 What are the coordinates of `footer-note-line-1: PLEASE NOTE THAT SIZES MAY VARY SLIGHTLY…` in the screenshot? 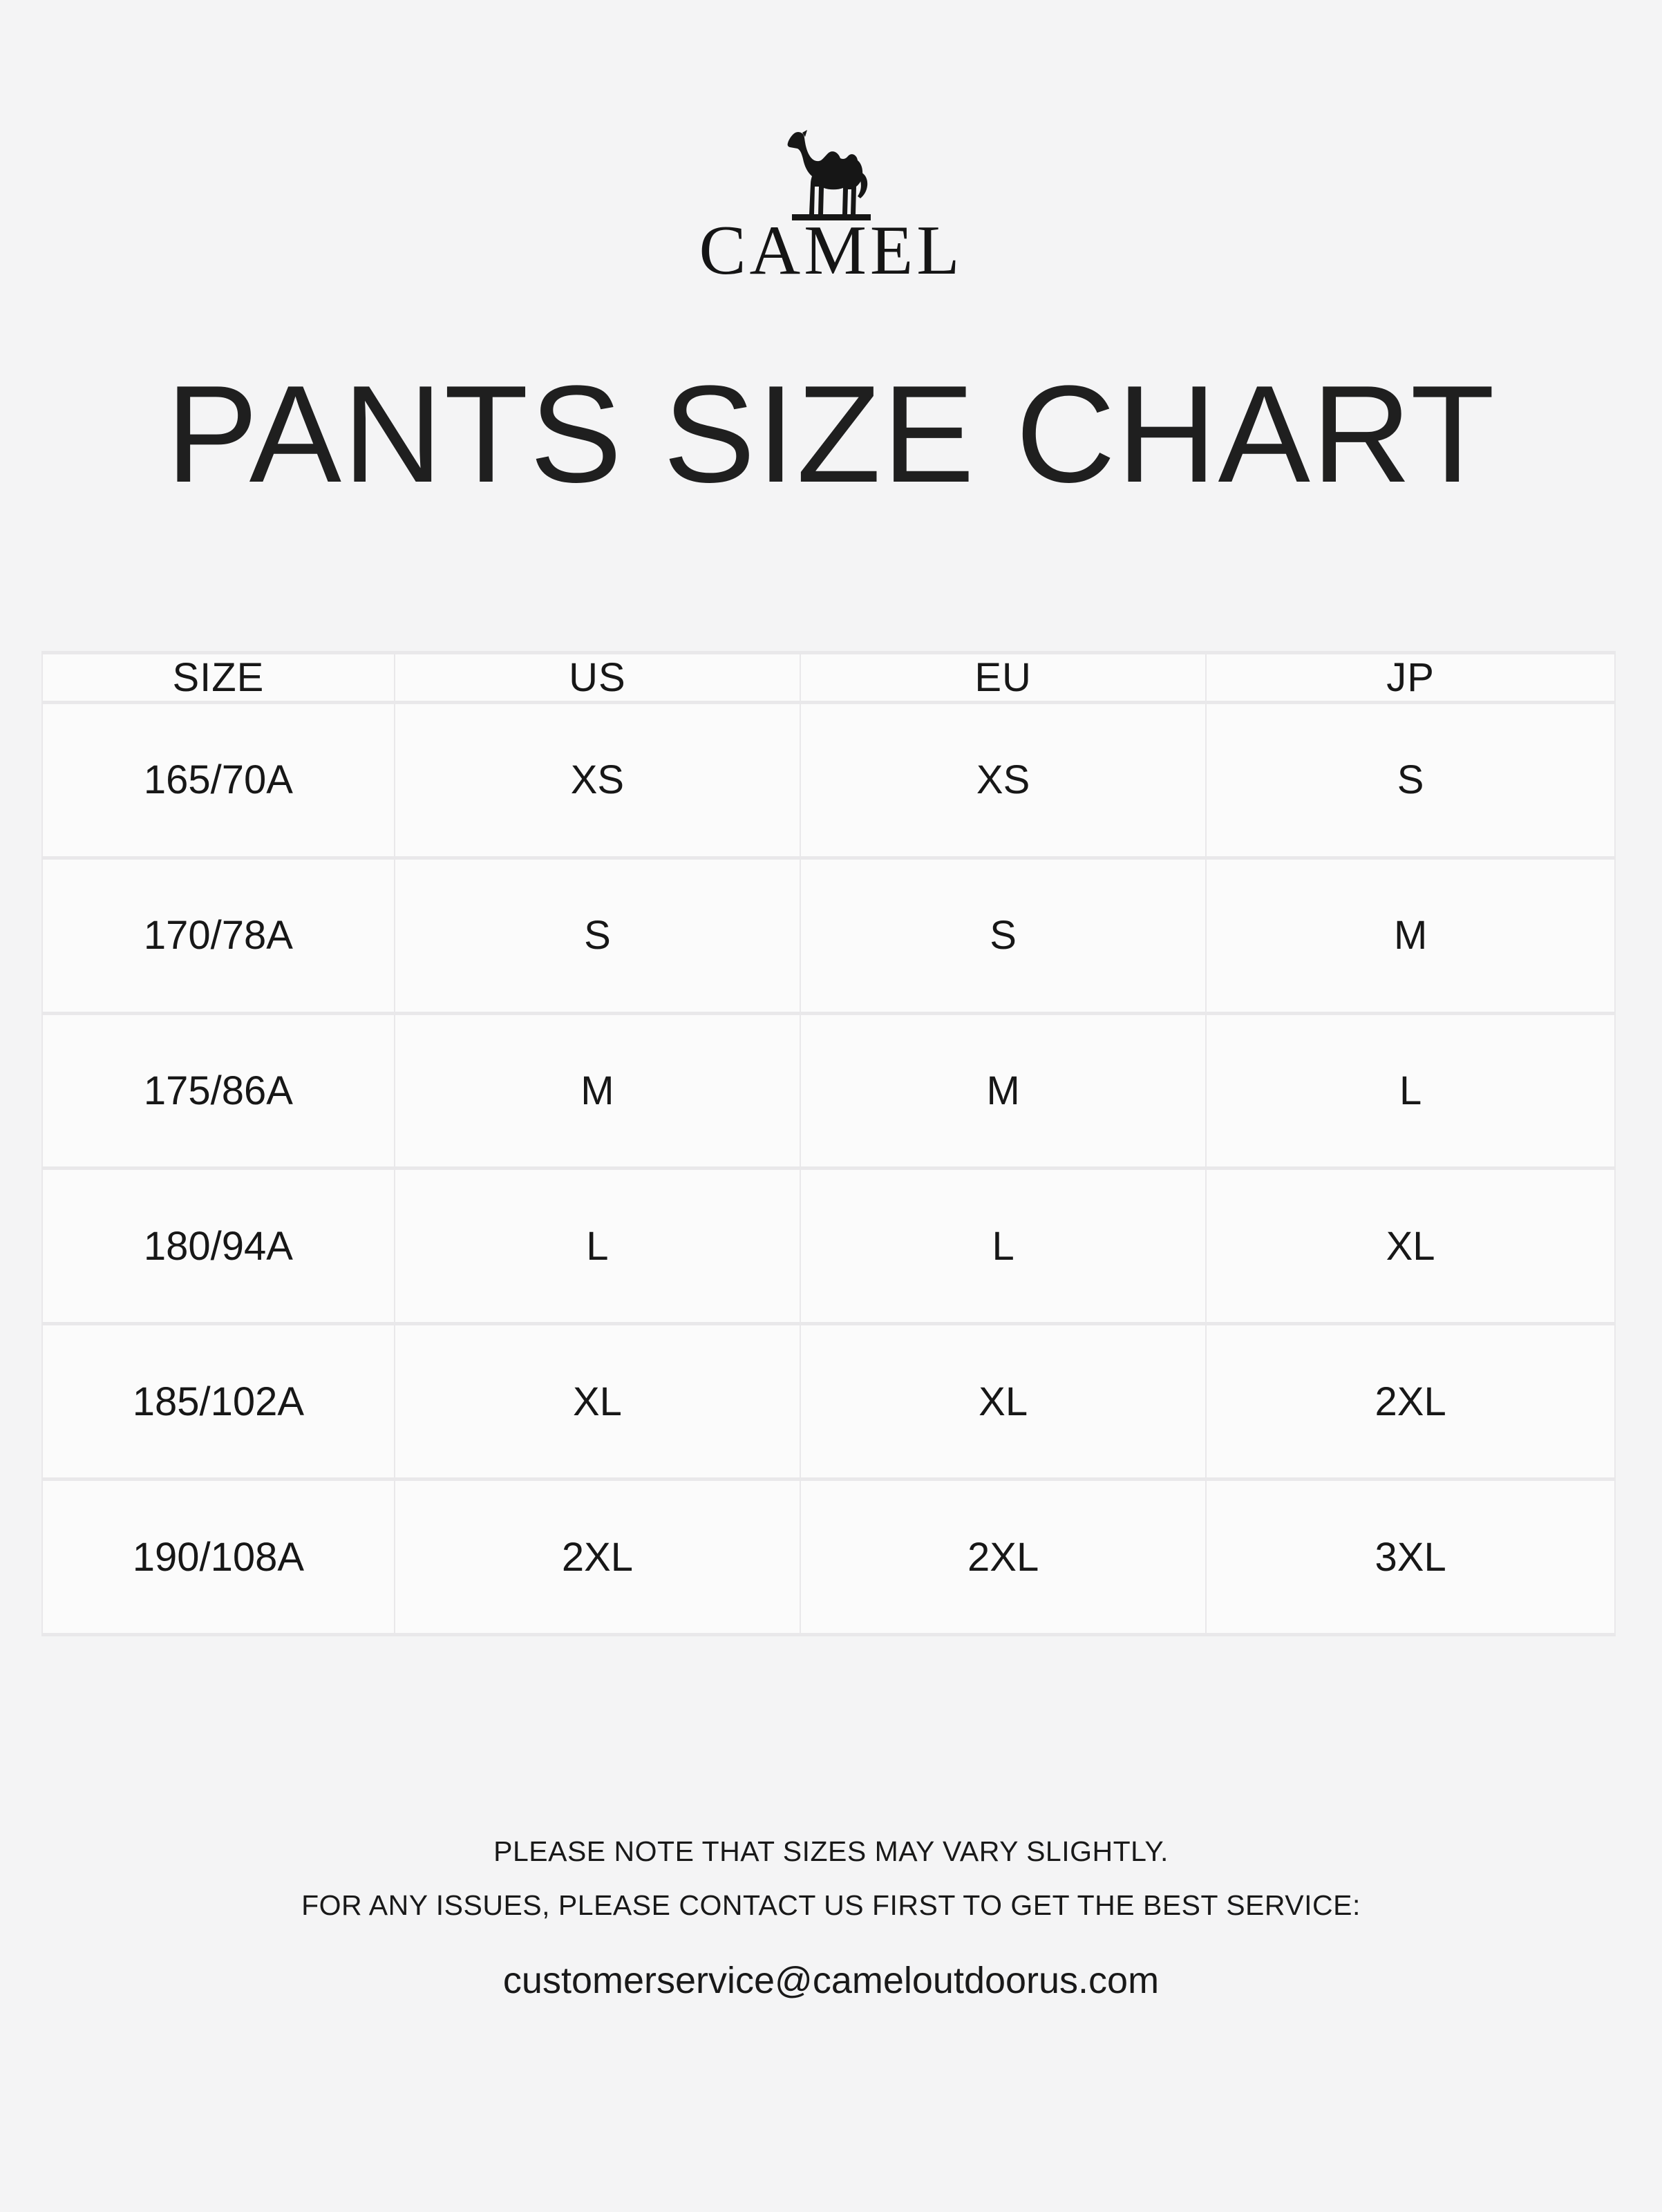 It's located at (831, 1851).